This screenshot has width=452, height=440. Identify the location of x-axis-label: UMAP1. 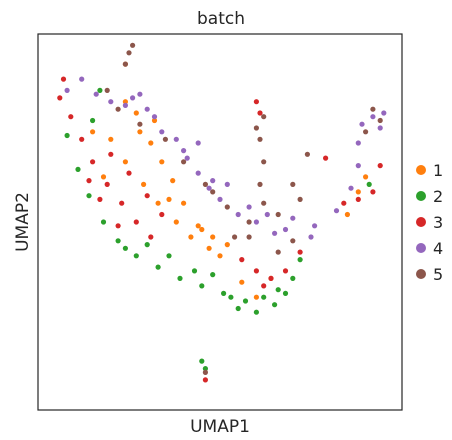
(220, 427).